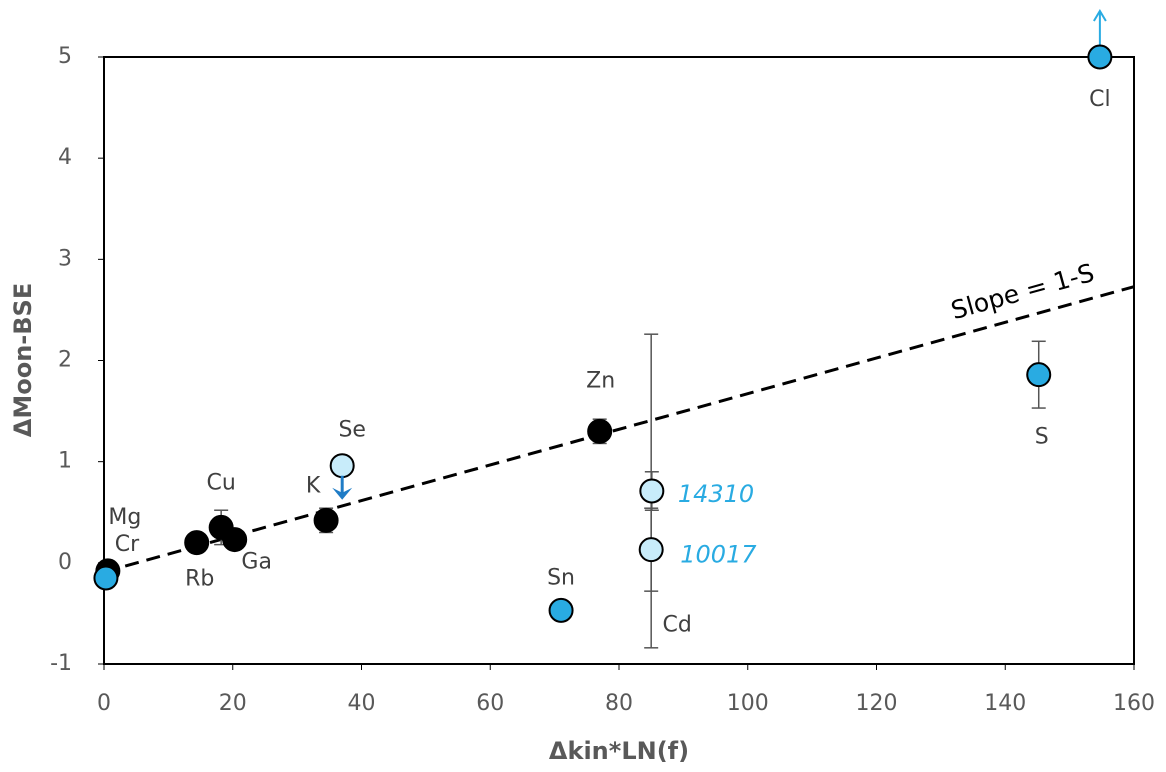 The width and height of the screenshot is (1166, 772). I want to click on x-tick-label: 60, so click(490, 703).